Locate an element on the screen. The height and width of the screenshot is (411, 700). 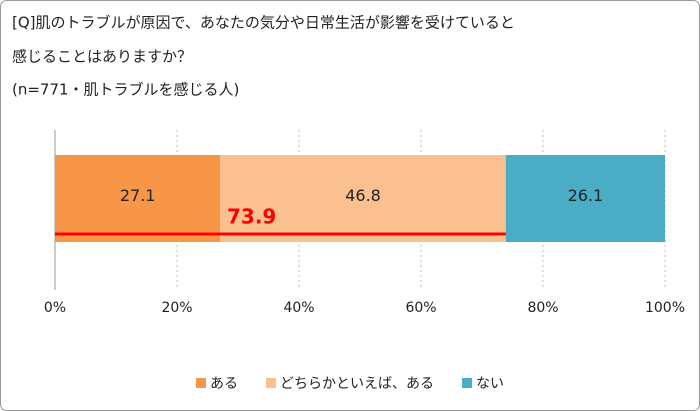
x-tick-label: 0% is located at coordinates (55, 308).